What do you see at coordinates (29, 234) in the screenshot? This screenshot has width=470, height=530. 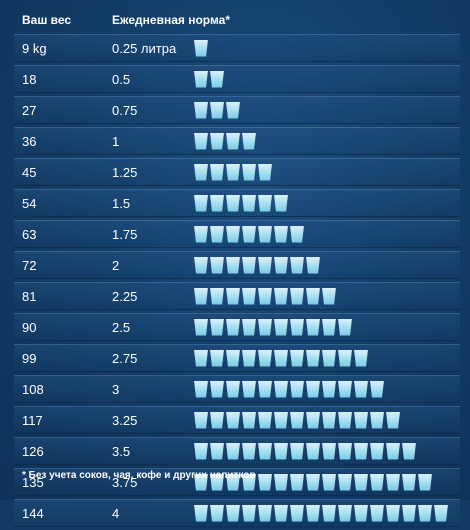 I see `weight-cell: 63` at bounding box center [29, 234].